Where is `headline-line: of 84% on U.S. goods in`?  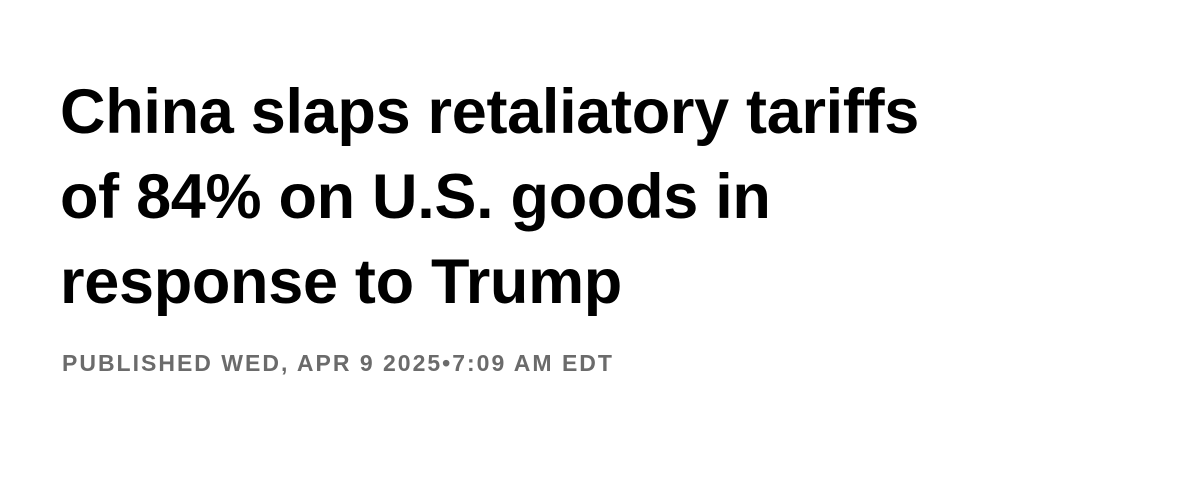 headline-line: of 84% on U.S. goods in is located at coordinates (415, 197).